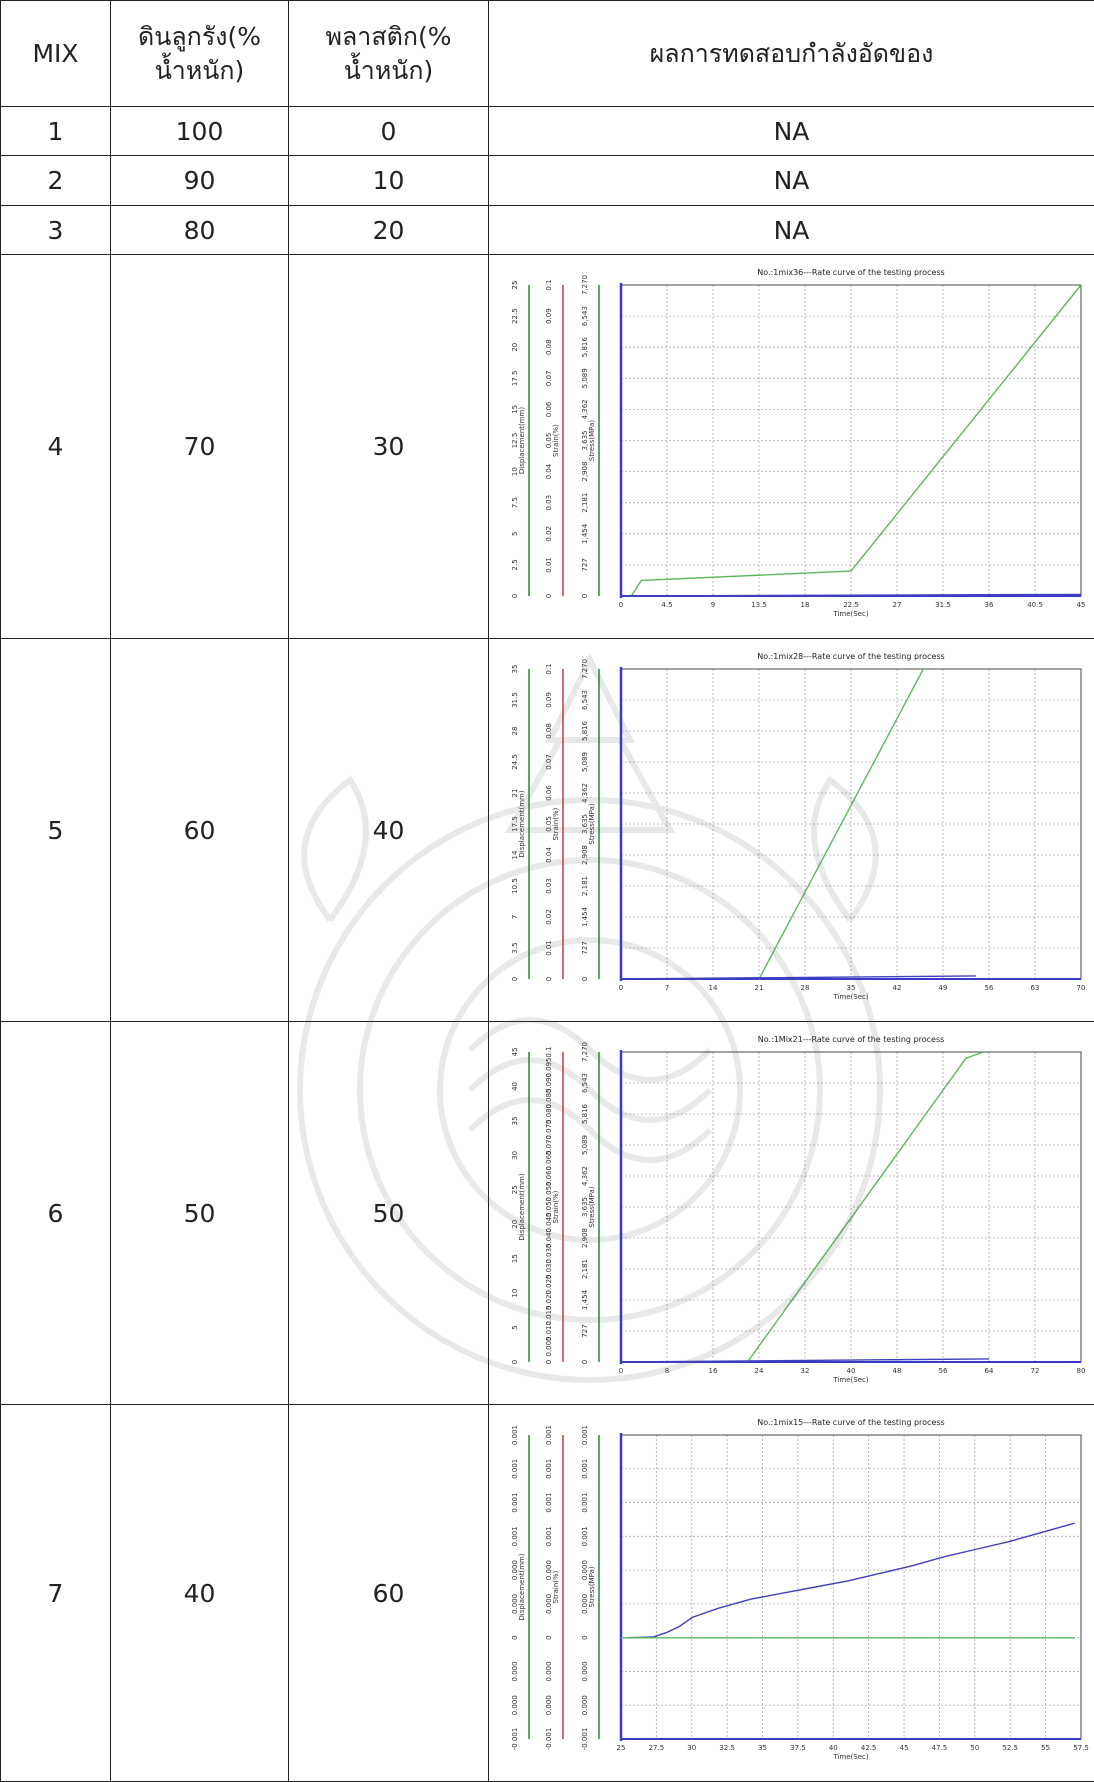 The width and height of the screenshot is (1094, 1782). What do you see at coordinates (200, 447) in the screenshot?
I see `cell-clay: 70` at bounding box center [200, 447].